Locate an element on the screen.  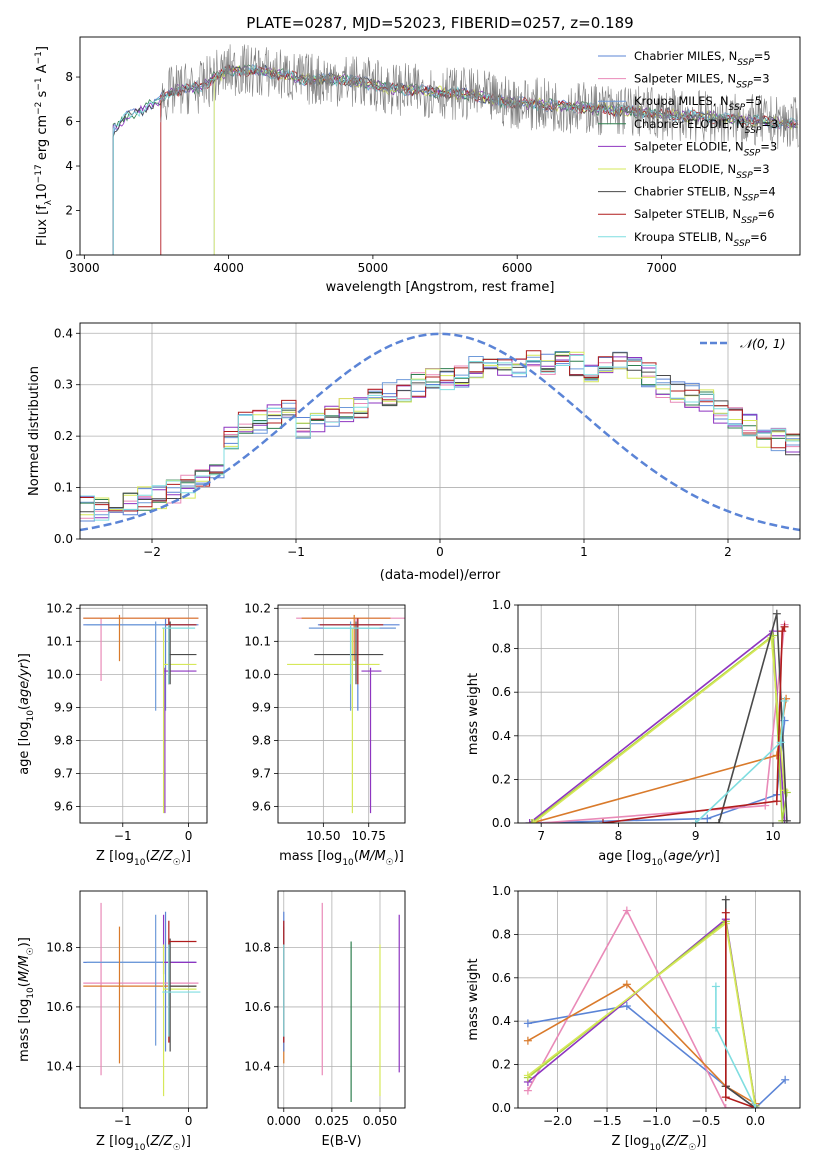
x-tick-label: 3000 is located at coordinates (84, 268).